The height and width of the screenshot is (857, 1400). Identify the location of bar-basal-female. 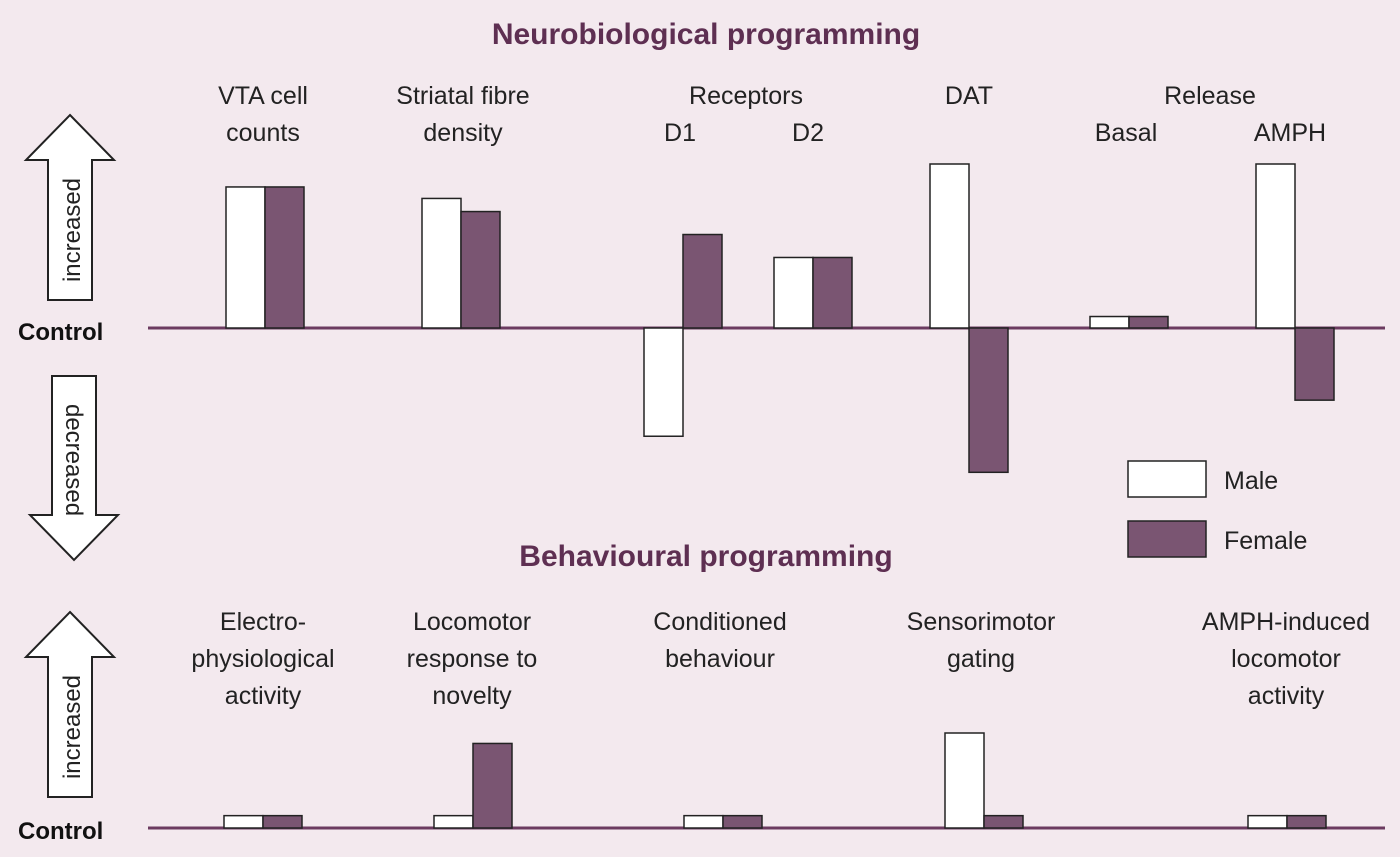
(1148, 322).